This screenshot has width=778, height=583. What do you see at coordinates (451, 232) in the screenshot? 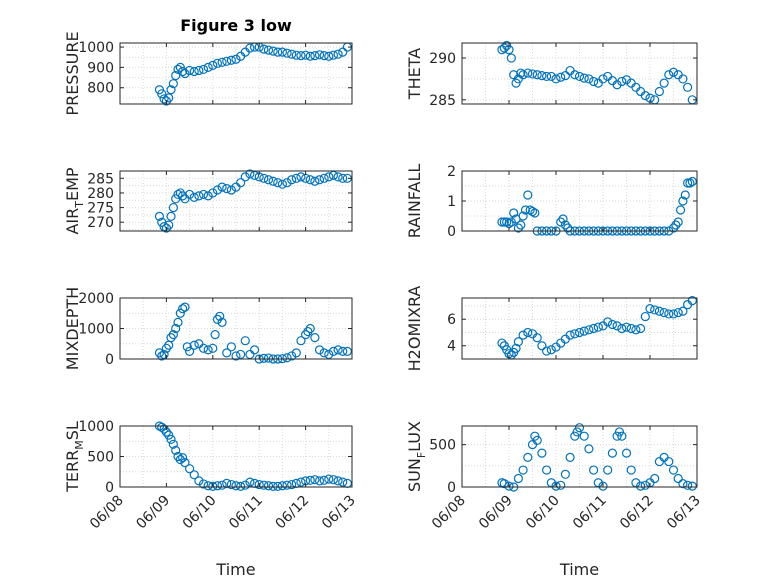
I see `y-tick-label: 0` at bounding box center [451, 232].